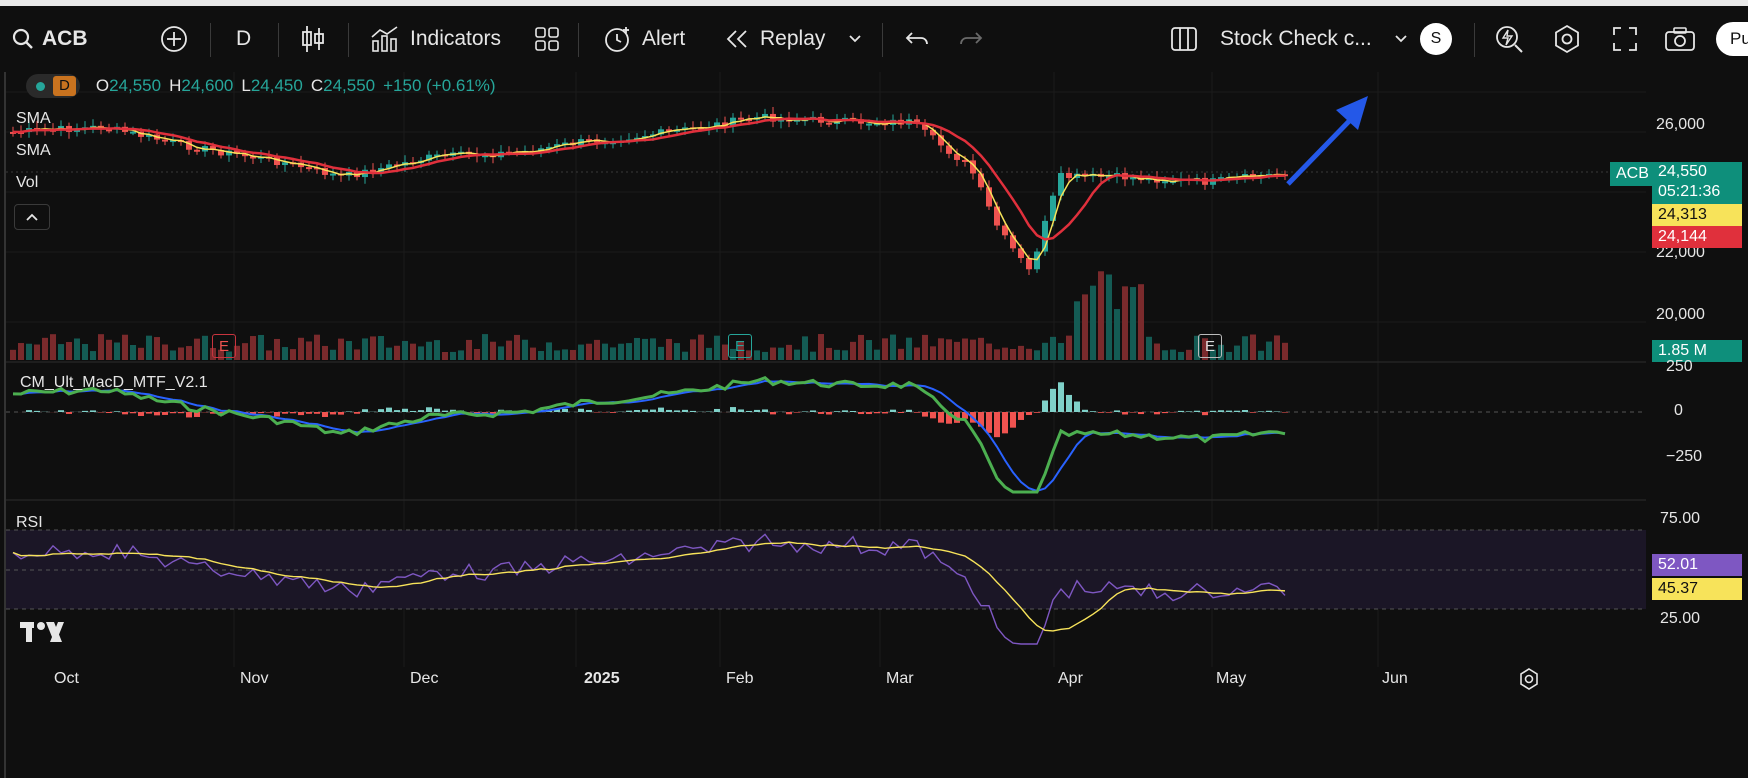 The height and width of the screenshot is (778, 1748). What do you see at coordinates (27, 182) in the screenshot?
I see `volume-legend: Vol` at bounding box center [27, 182].